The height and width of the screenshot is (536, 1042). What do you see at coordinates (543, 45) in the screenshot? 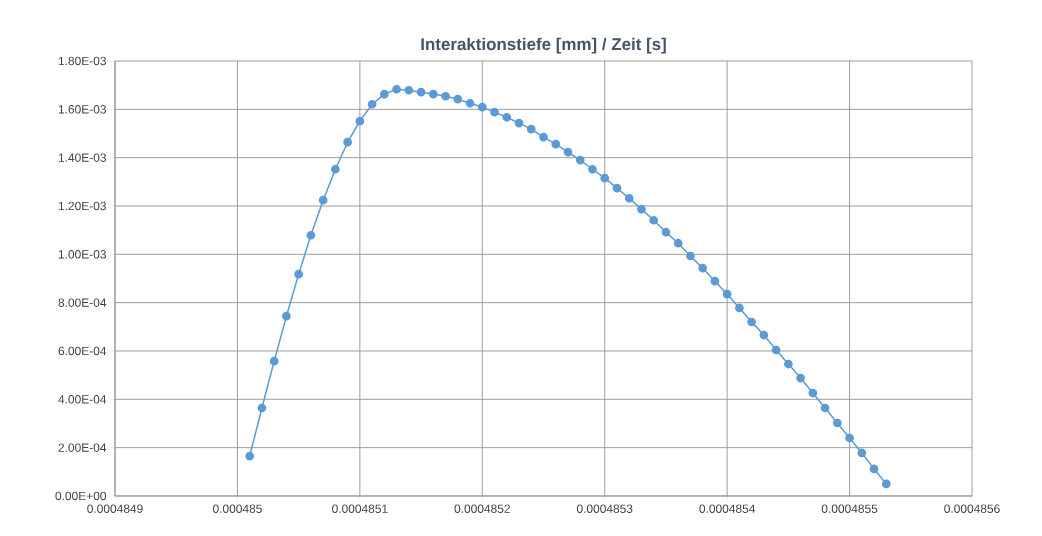
I see `chart-title: Interaktionstiefe [mm] / Zeit [s]` at bounding box center [543, 45].